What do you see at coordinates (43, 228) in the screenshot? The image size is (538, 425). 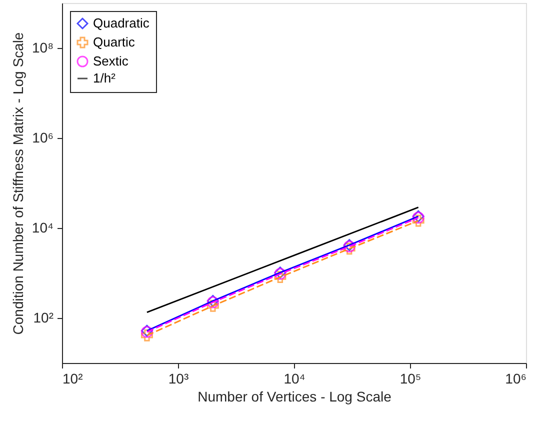 I see `y-tick-label: 10⁴` at bounding box center [43, 228].